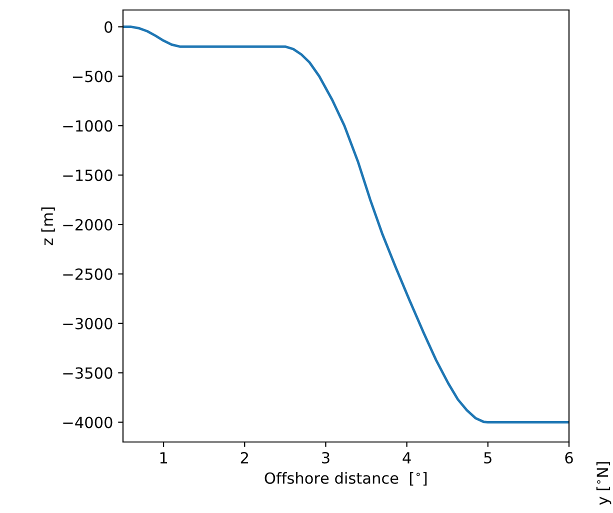 This screenshot has height=513, width=613. I want to click on y-axis-title: z [m], so click(48, 226).